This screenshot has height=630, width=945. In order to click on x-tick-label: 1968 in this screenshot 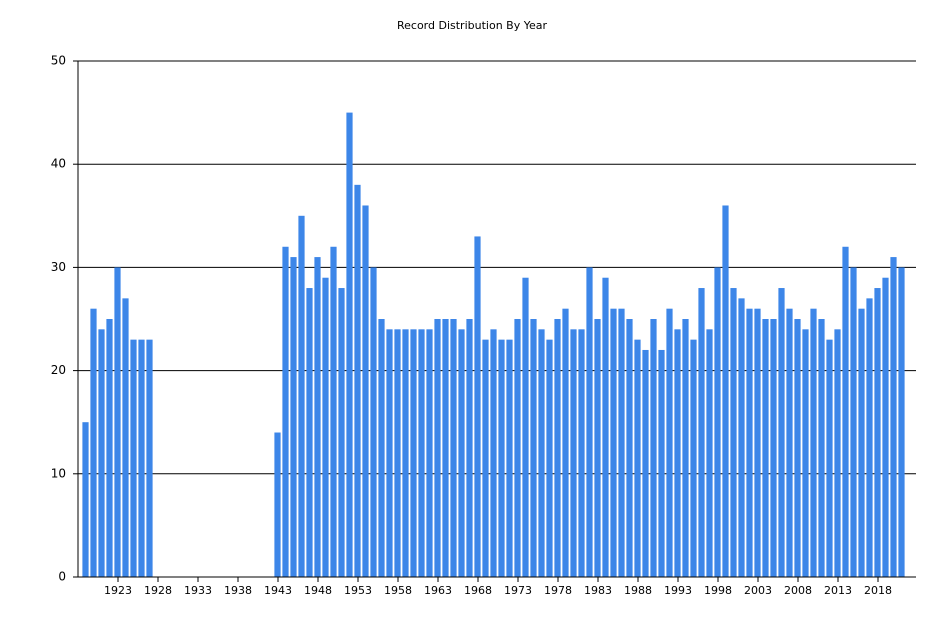, I will do `click(478, 590)`.